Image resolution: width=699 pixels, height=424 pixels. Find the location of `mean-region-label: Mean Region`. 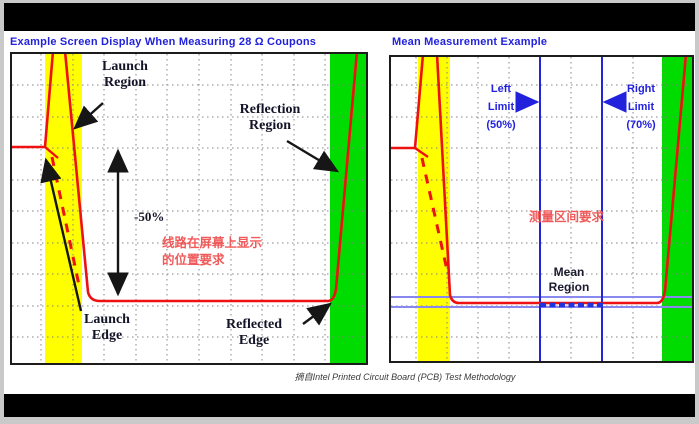

mean-region-label: Mean Region is located at coordinates (569, 279).